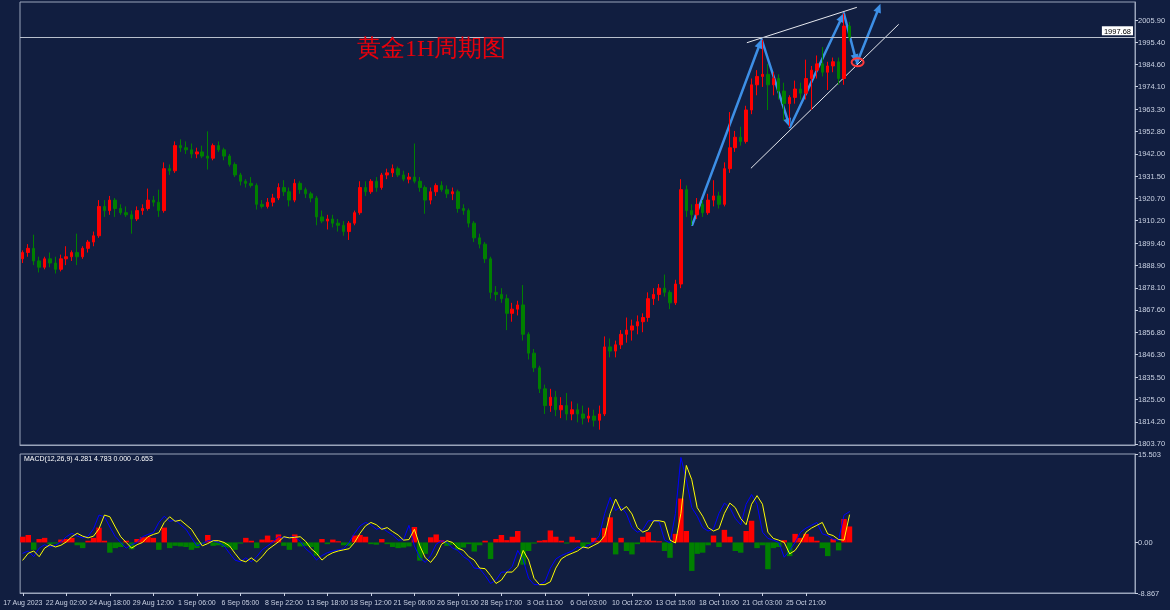 This screenshot has width=1170, height=610. I want to click on text: 黄金1H周期图, so click(432, 48).